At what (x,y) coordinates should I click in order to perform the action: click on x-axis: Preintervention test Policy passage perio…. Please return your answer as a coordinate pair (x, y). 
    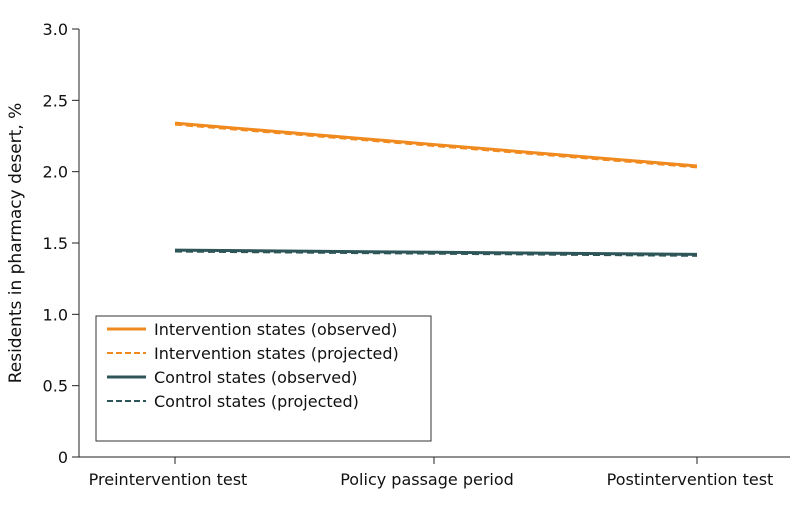
    Looking at the image, I should click on (434, 472).